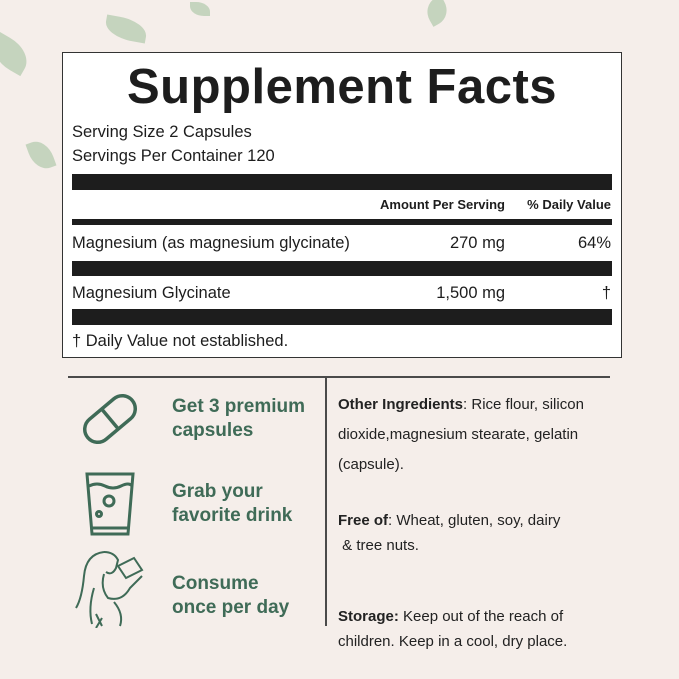 The width and height of the screenshot is (679, 679). Describe the element at coordinates (569, 204) in the screenshot. I see `header-daily-value: % Daily Value` at that location.